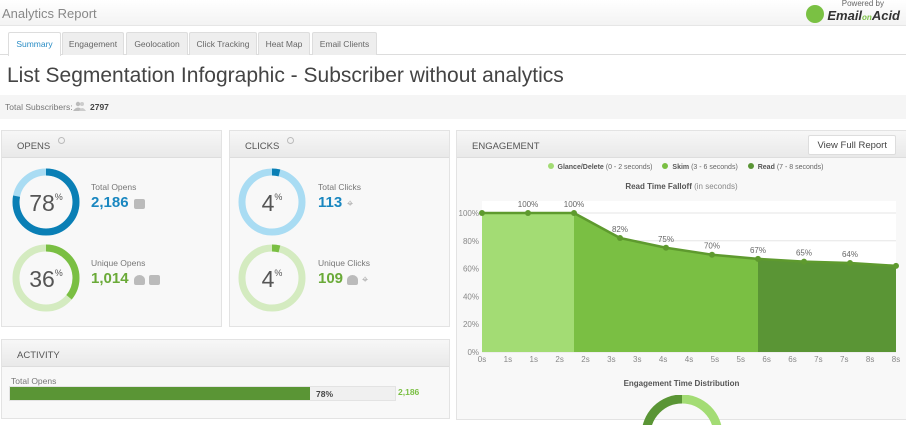  Describe the element at coordinates (471, 241) in the screenshot. I see `y-tick-label: 80%` at that location.